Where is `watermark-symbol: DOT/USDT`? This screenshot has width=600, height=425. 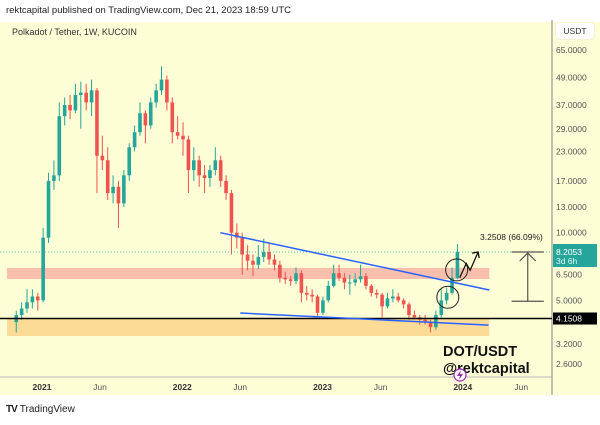 watermark-symbol: DOT/USDT is located at coordinates (480, 352).